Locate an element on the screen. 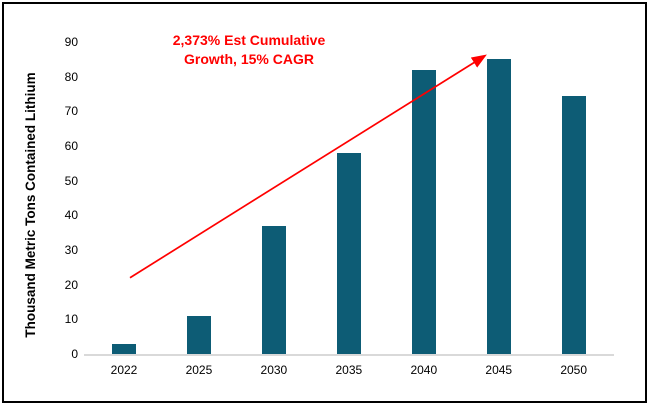  x-axis-line is located at coordinates (349, 355).